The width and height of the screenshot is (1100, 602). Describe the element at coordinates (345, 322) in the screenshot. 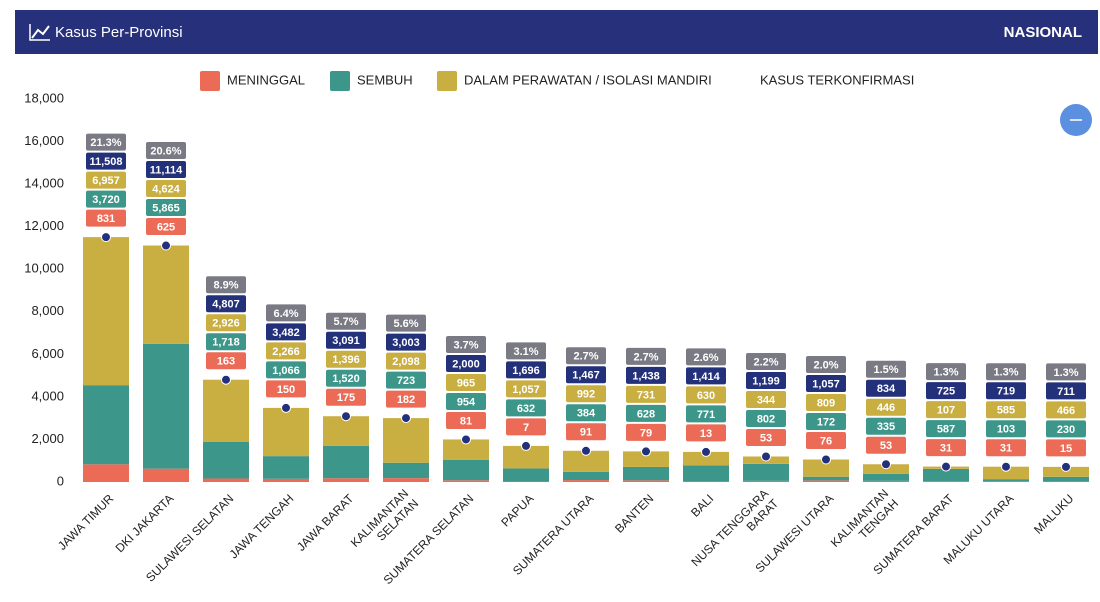

I see `data-label: 5.7%` at that location.